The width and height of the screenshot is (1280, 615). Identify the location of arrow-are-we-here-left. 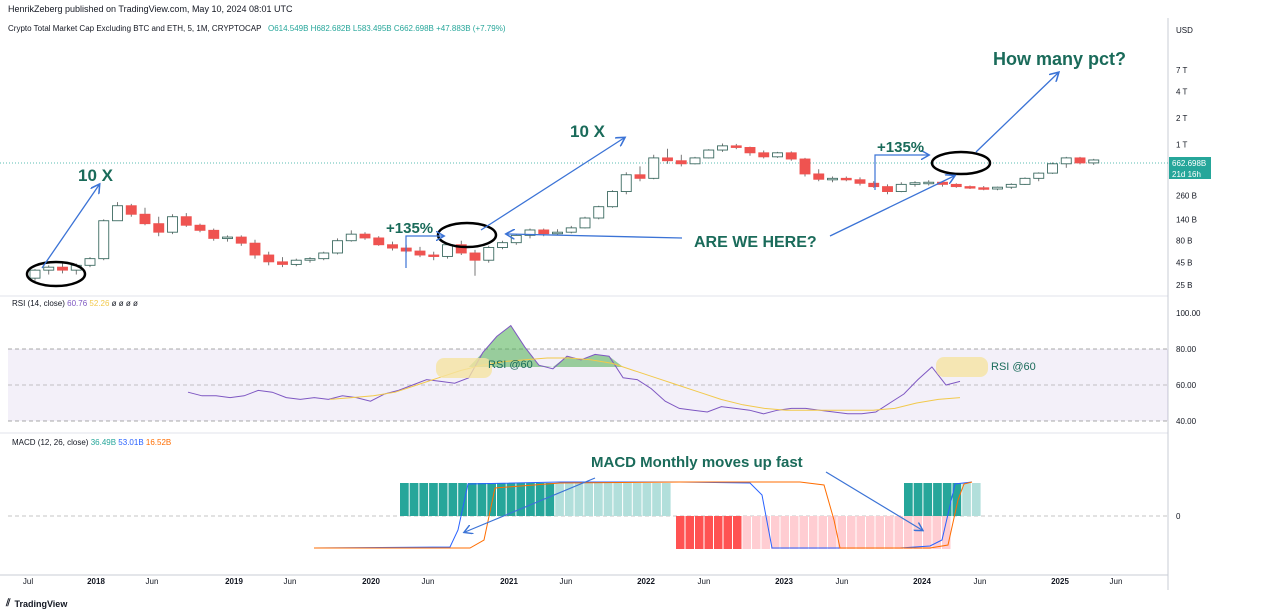
(595, 236).